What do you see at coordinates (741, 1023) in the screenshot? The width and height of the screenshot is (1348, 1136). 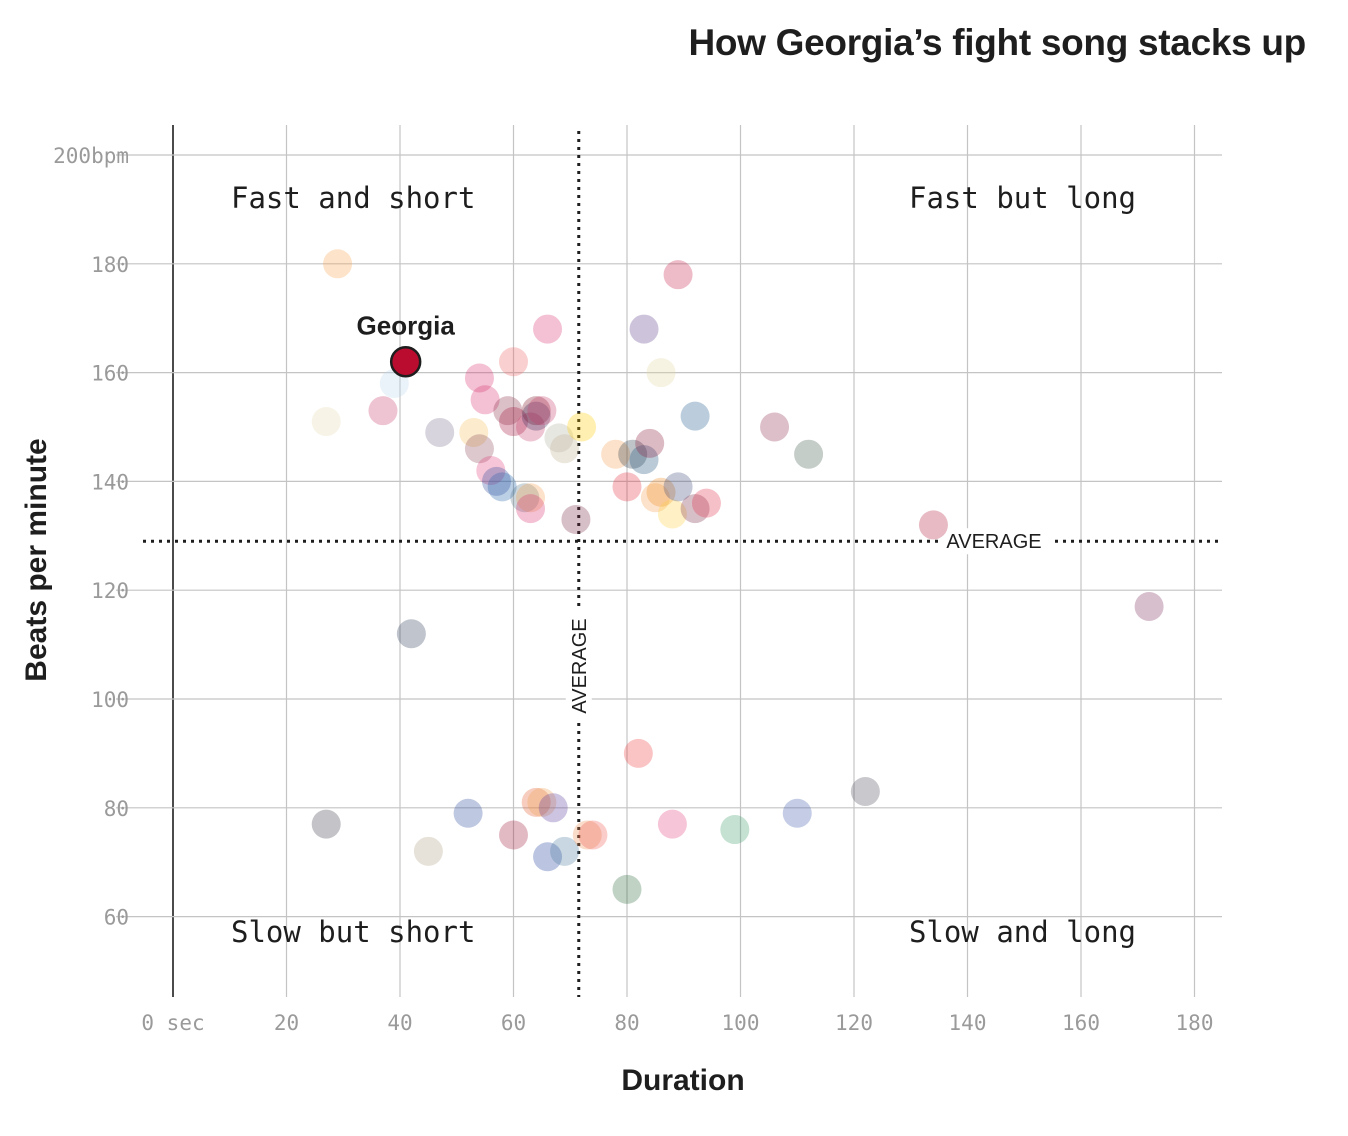 I see `x-tick-label: 100` at bounding box center [741, 1023].